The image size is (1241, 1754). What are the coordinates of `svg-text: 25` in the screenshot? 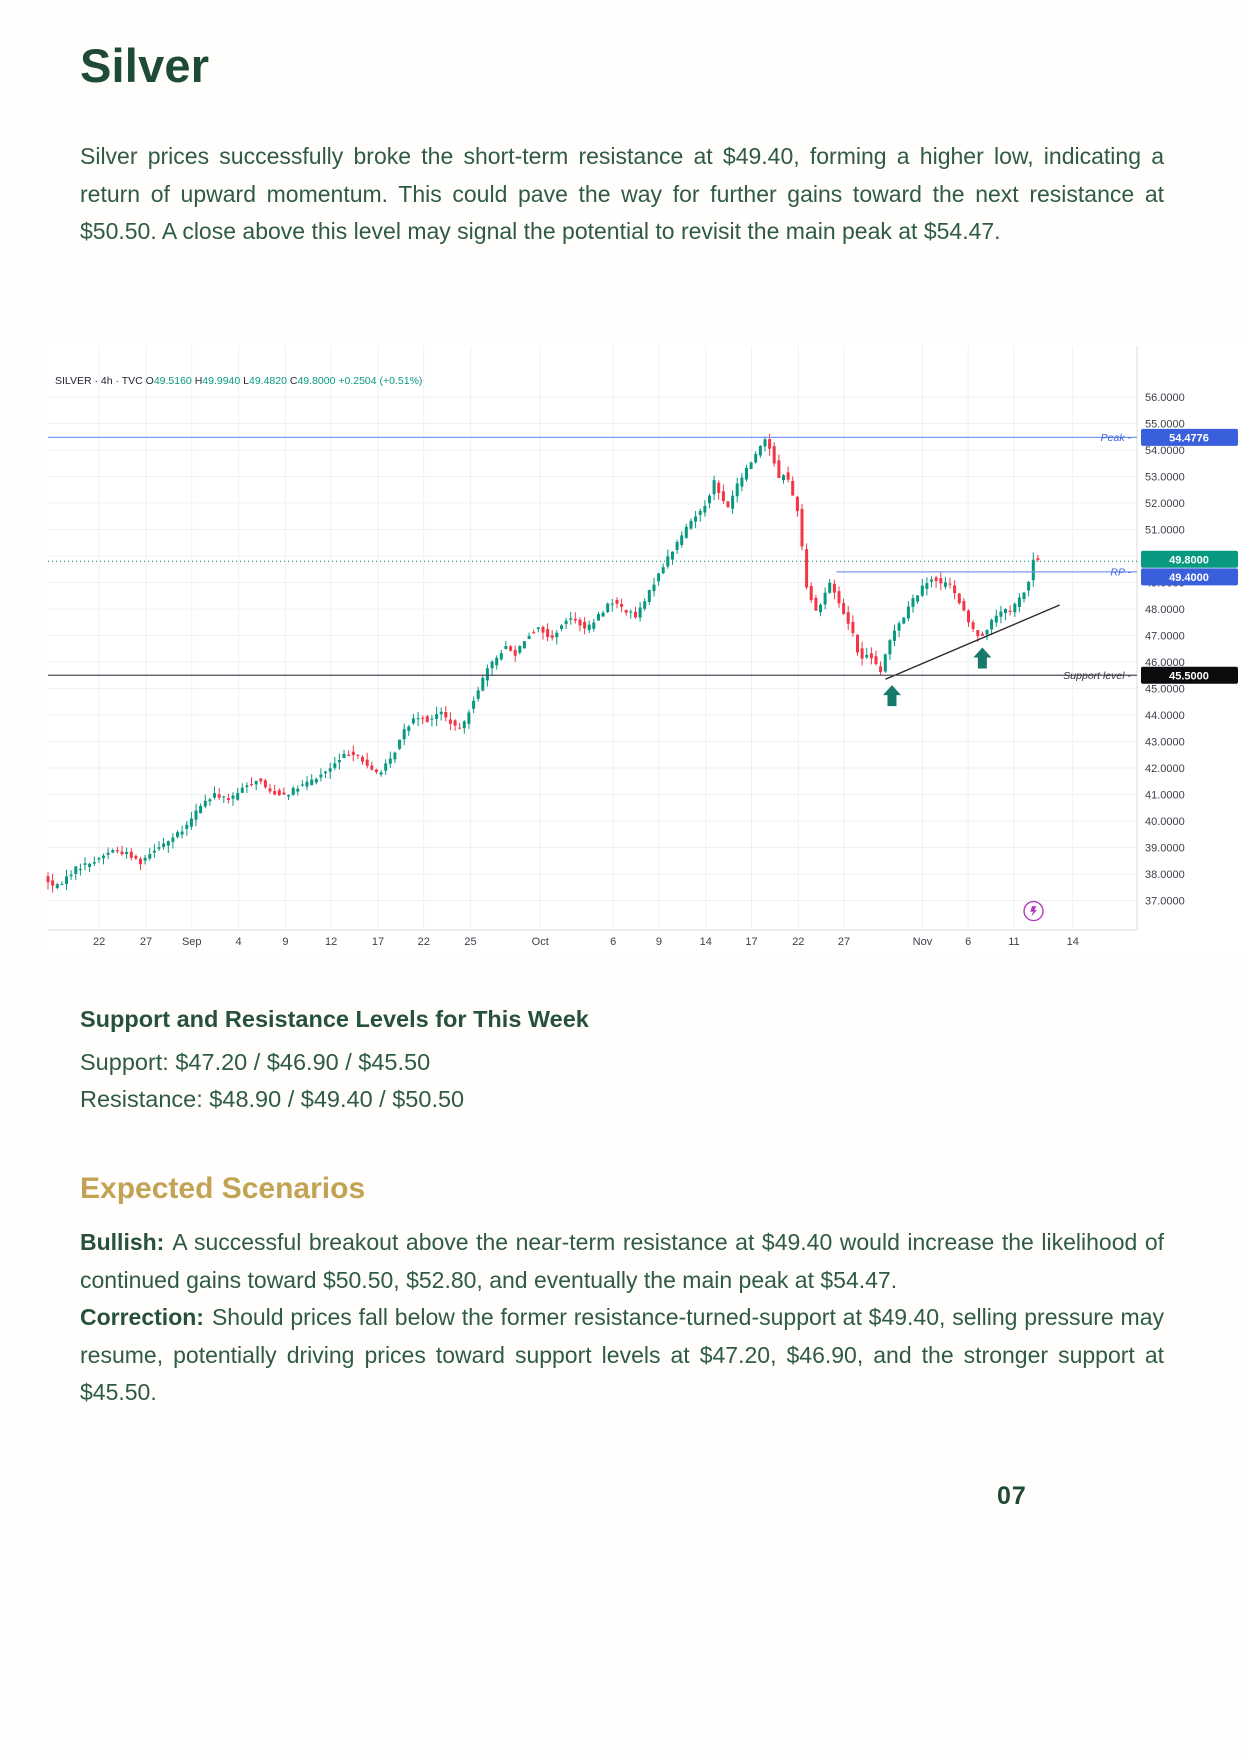 It's located at (470, 942).